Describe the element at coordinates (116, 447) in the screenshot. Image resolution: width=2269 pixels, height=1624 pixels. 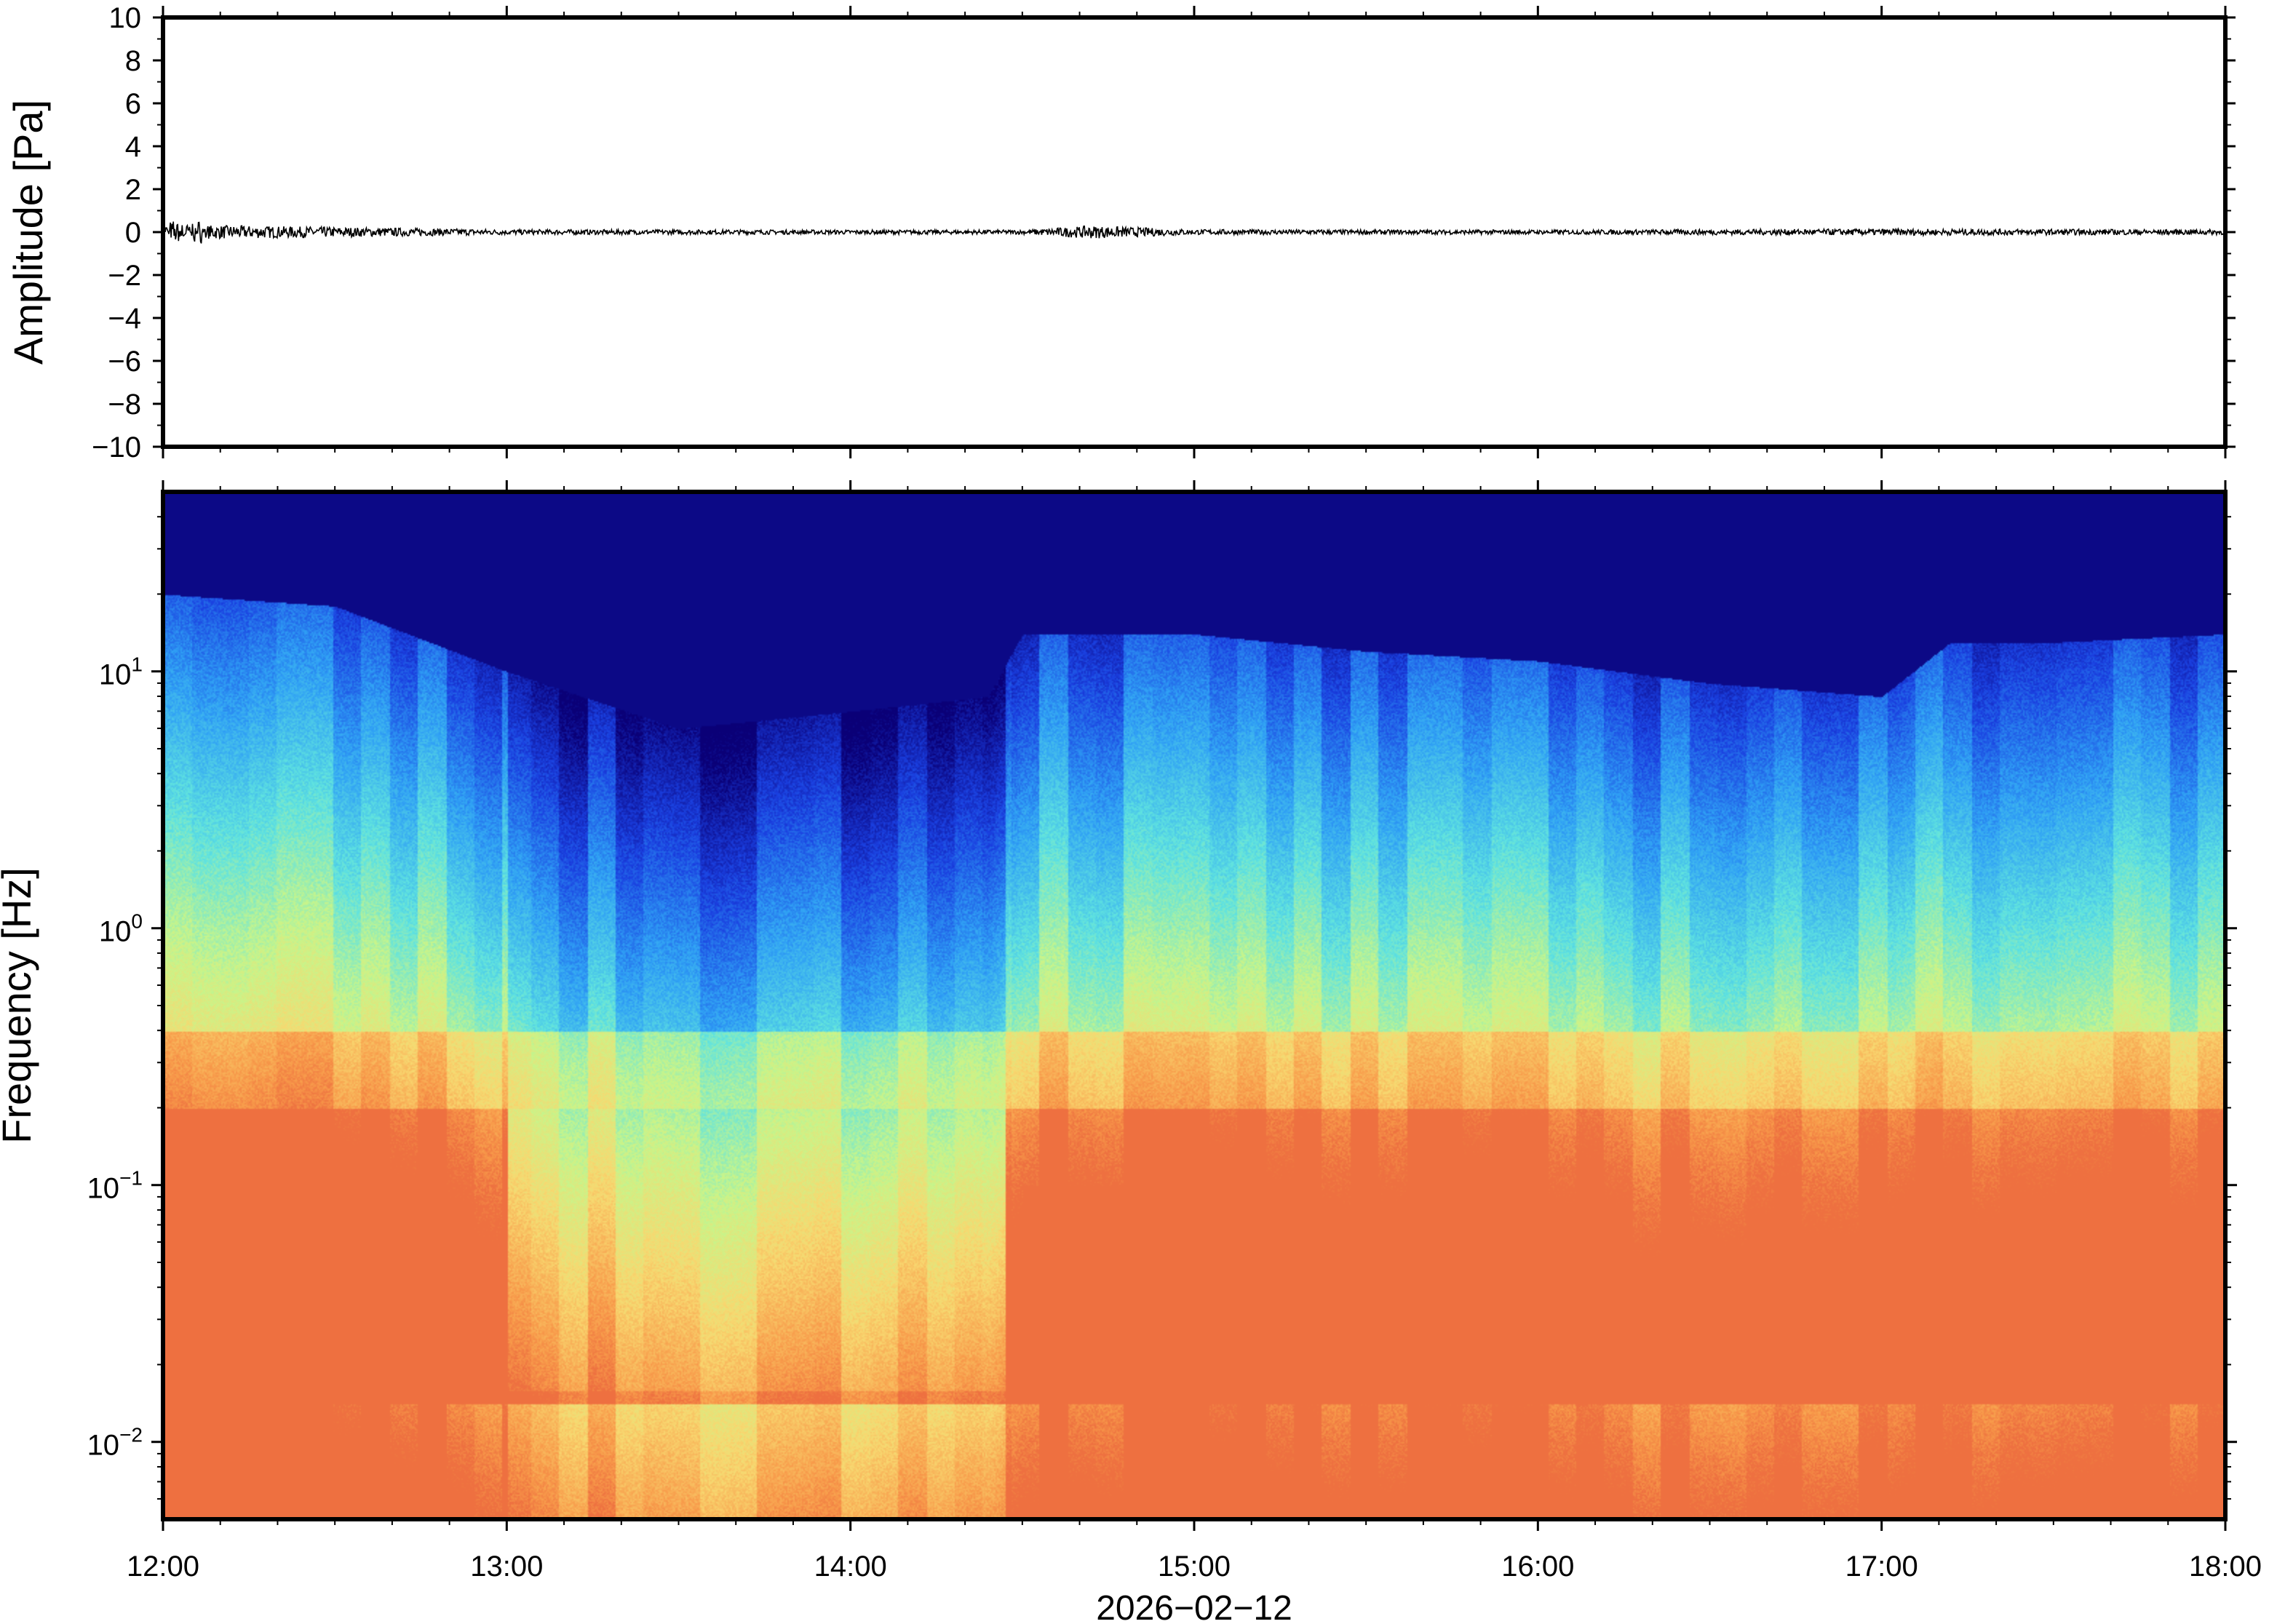
I see `amplitude-y-tick-label: −10` at that location.